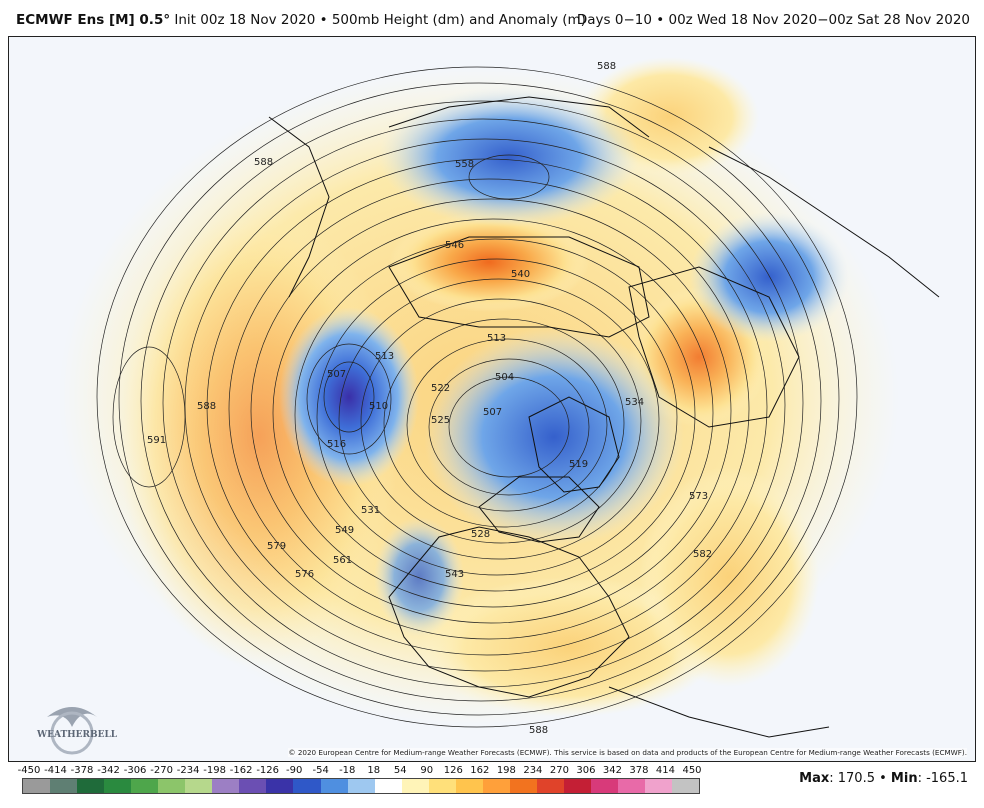 The height and width of the screenshot is (808, 984). What do you see at coordinates (454, 245) in the screenshot?
I see `contour-label: 546` at bounding box center [454, 245].